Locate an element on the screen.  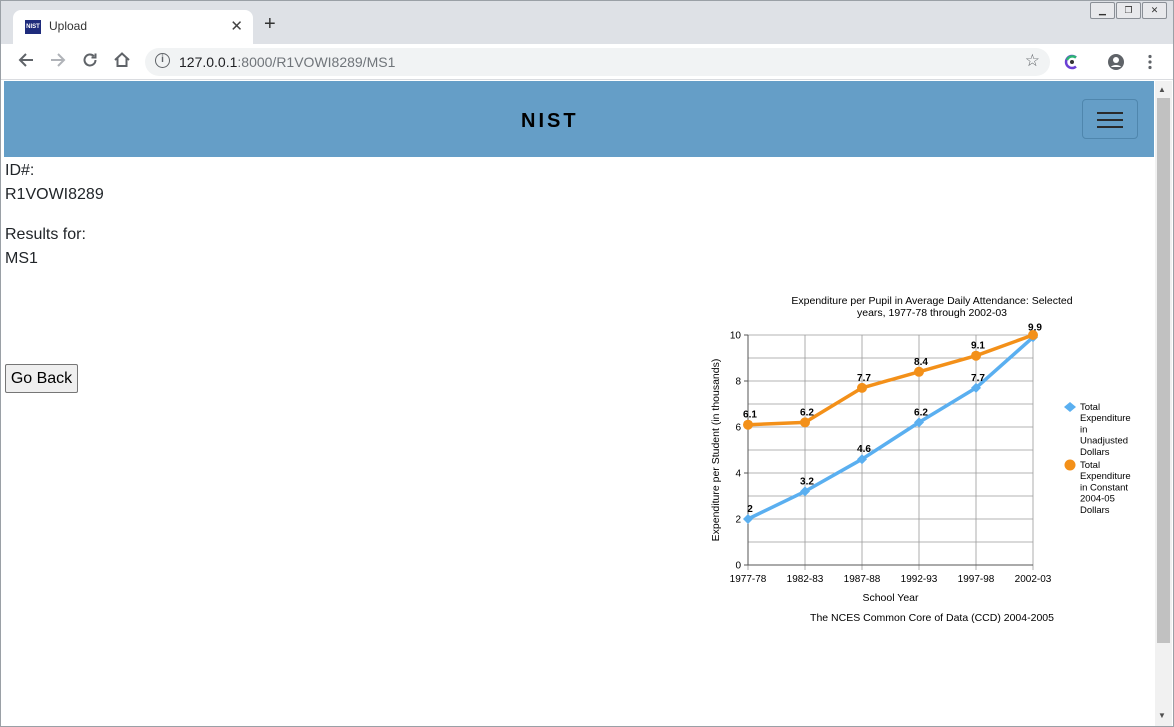
y-tick-label: 4 is located at coordinates (738, 474).